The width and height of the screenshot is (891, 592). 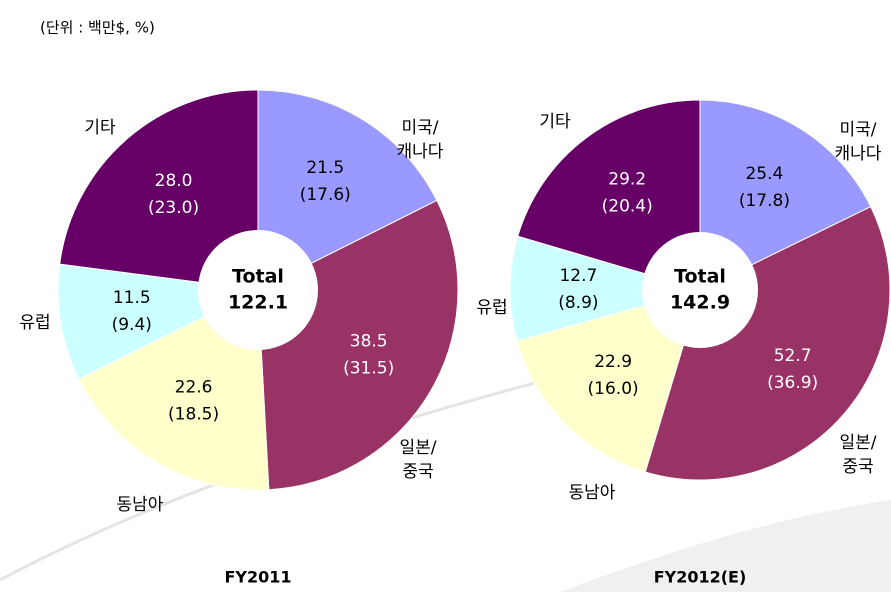 I want to click on value-label: 22.6, so click(x=194, y=388).